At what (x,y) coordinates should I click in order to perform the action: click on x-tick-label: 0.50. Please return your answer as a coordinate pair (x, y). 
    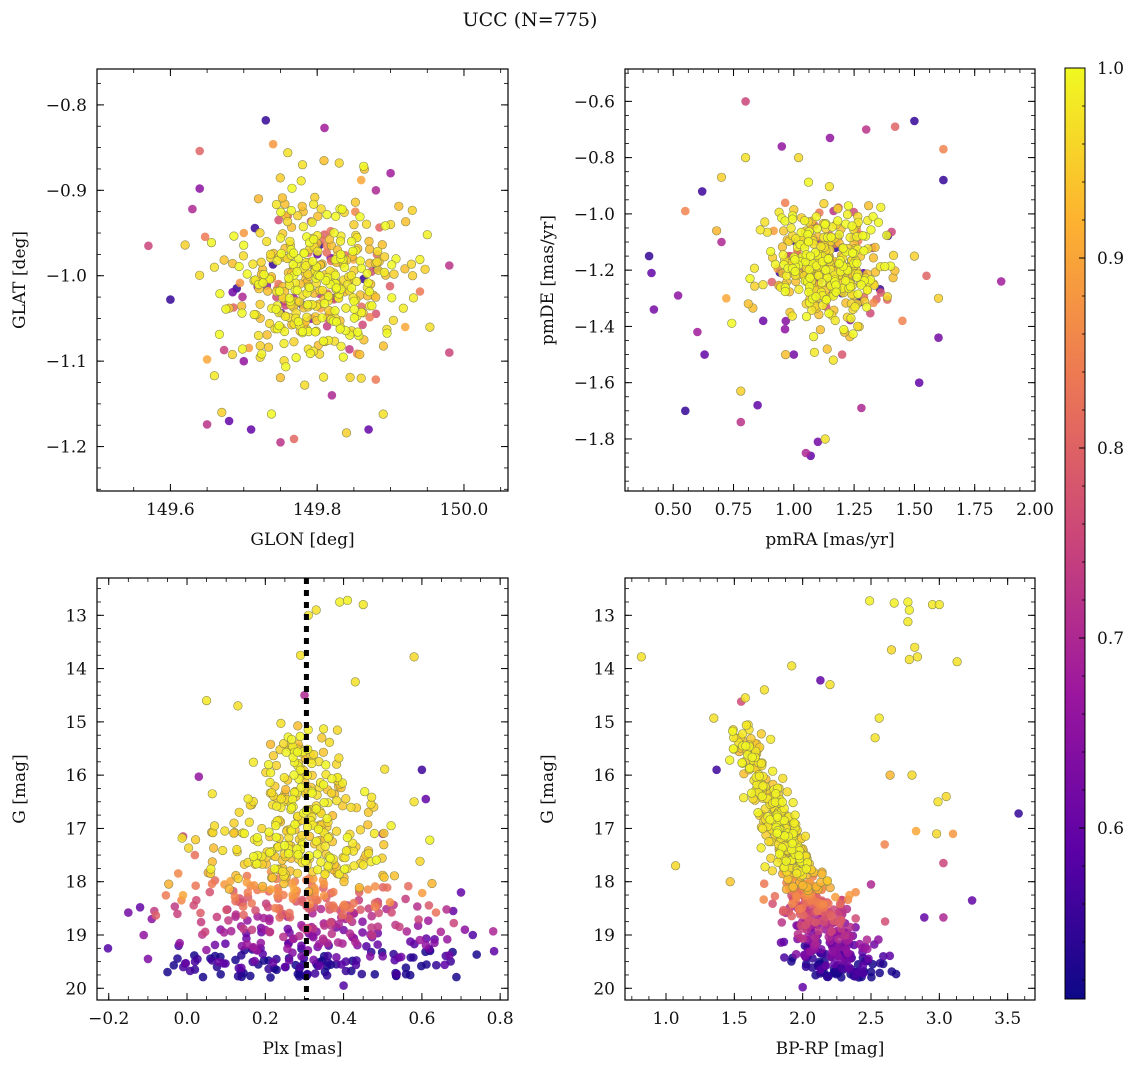
    Looking at the image, I should click on (673, 510).